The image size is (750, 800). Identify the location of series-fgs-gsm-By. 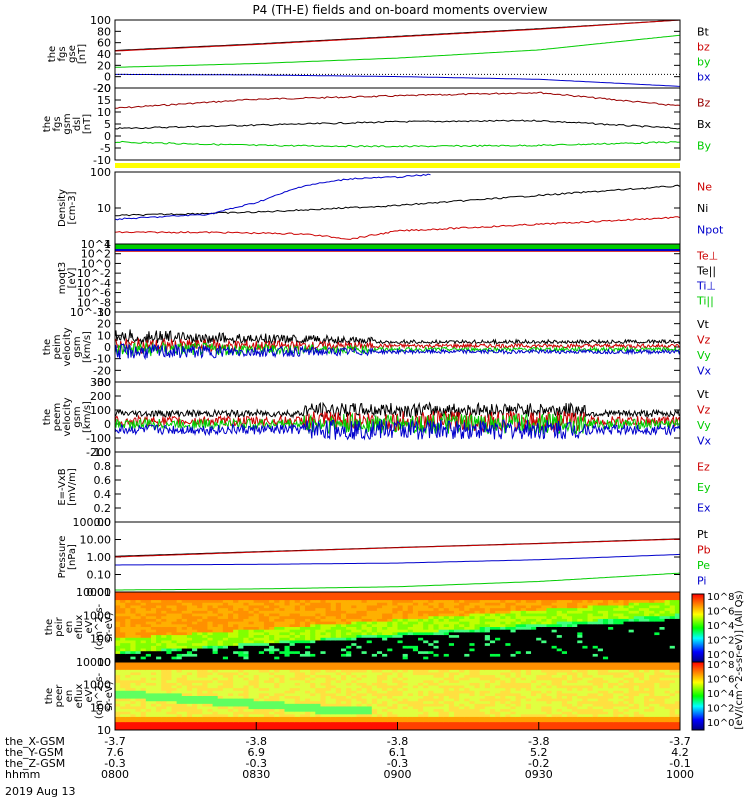
(397, 144).